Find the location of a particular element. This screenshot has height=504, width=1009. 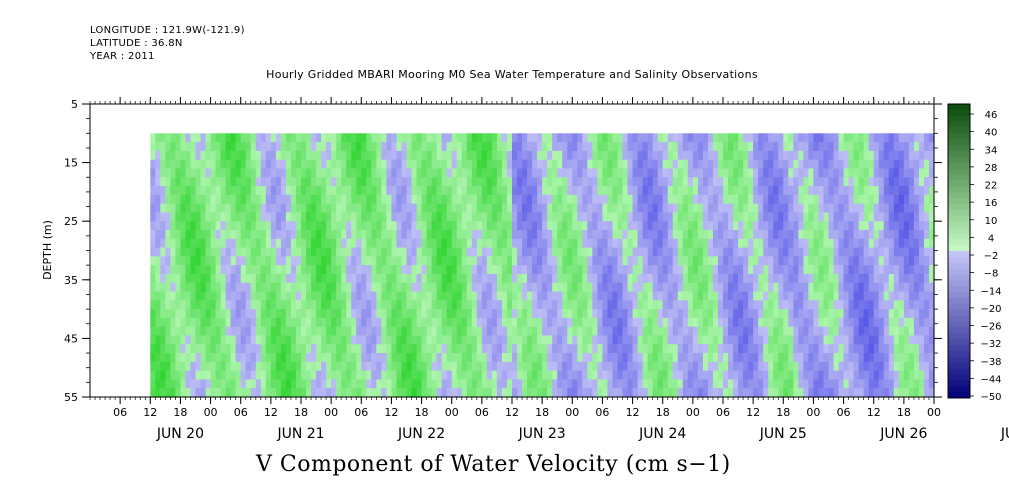

day-label: JUN 20 is located at coordinates (180, 434).